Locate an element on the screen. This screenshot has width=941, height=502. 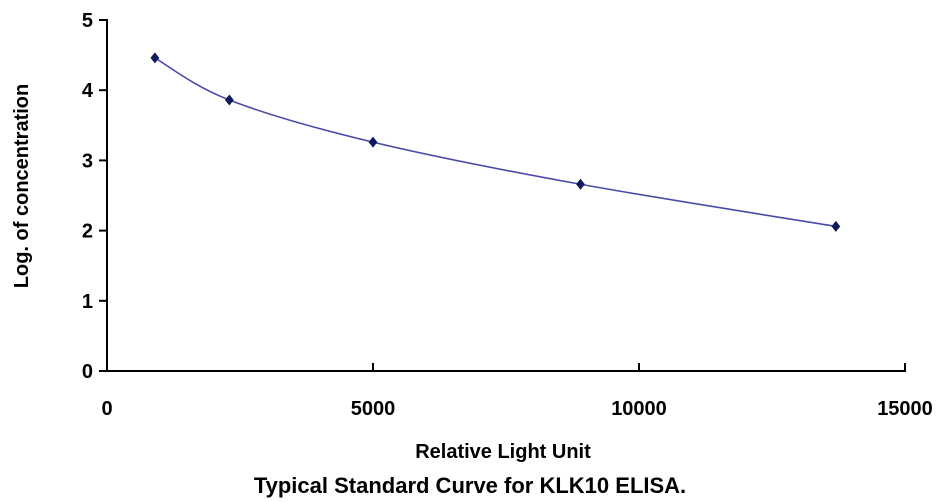
y-tick-label: 5 is located at coordinates (87, 21).